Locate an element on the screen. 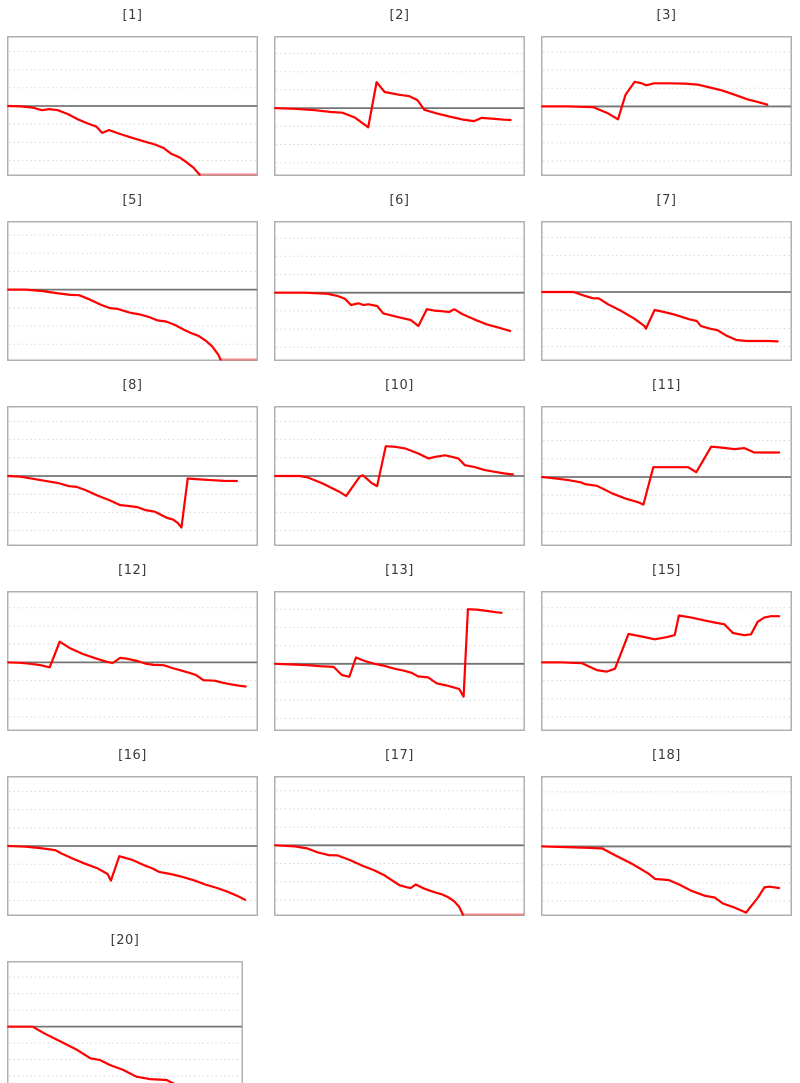 This screenshot has height=1083, width=800. chart-title: [8] is located at coordinates (132, 385).